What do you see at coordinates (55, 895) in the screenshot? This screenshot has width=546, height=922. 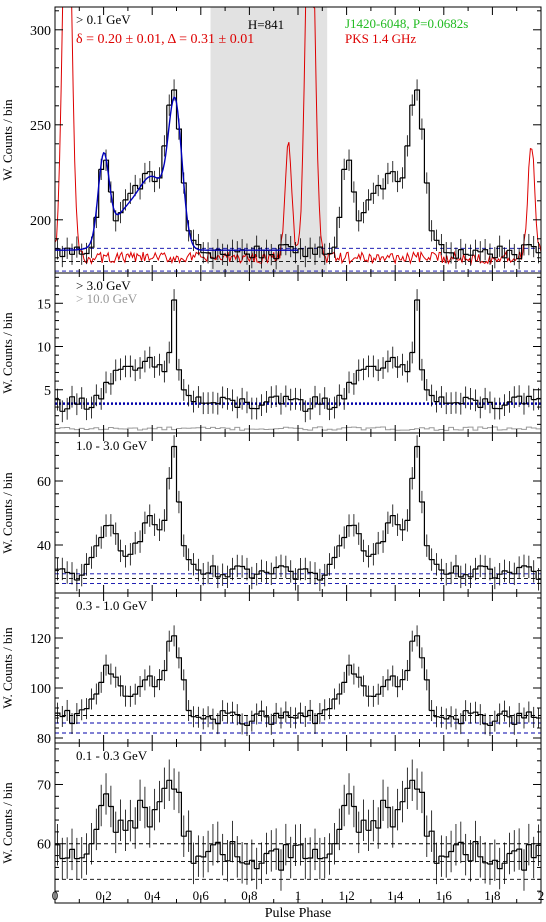 I see `xtick-label: 0` at bounding box center [55, 895].